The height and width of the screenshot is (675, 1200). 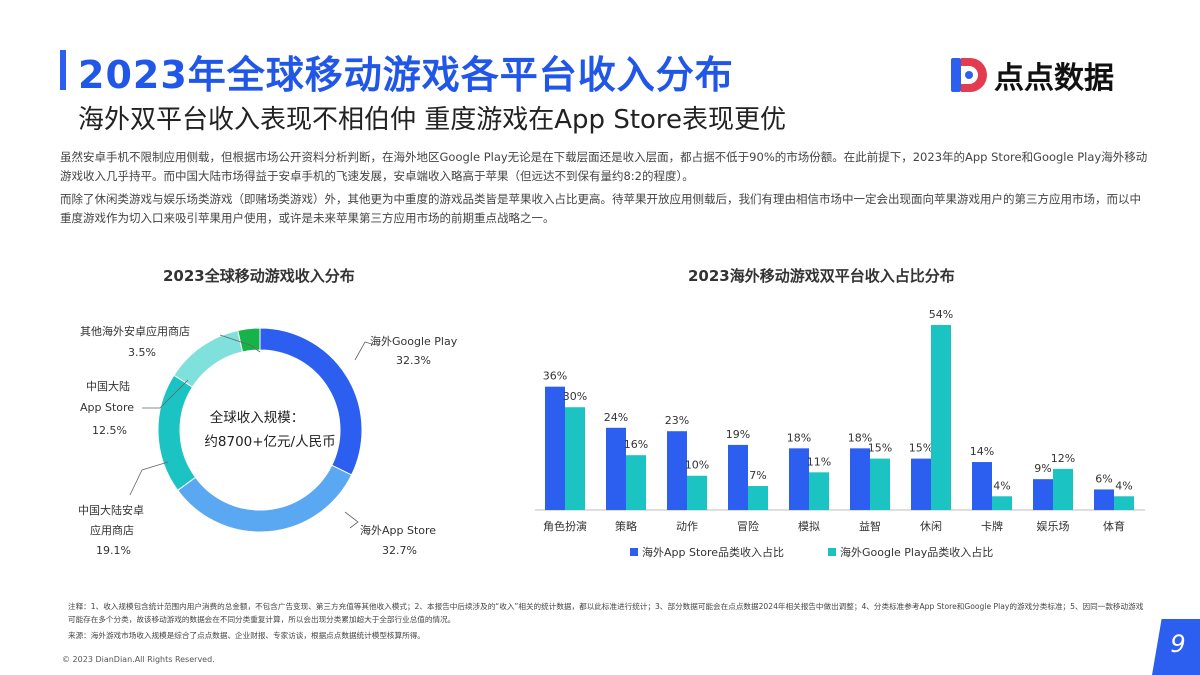 What do you see at coordinates (941, 314) in the screenshot?
I see `bar-label-6-series-1: 54%` at bounding box center [941, 314].